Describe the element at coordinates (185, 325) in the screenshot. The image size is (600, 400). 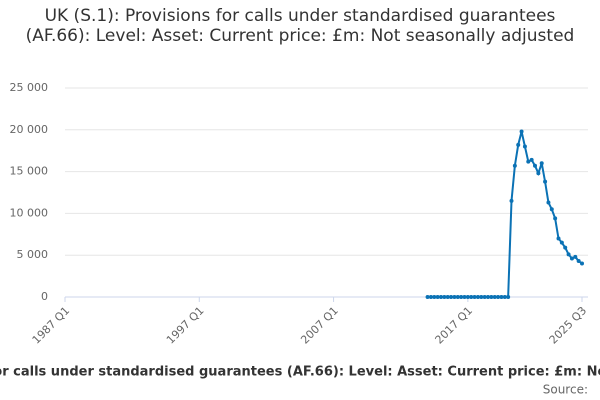
I see `x-tick-label: 1997 Q1` at that location.